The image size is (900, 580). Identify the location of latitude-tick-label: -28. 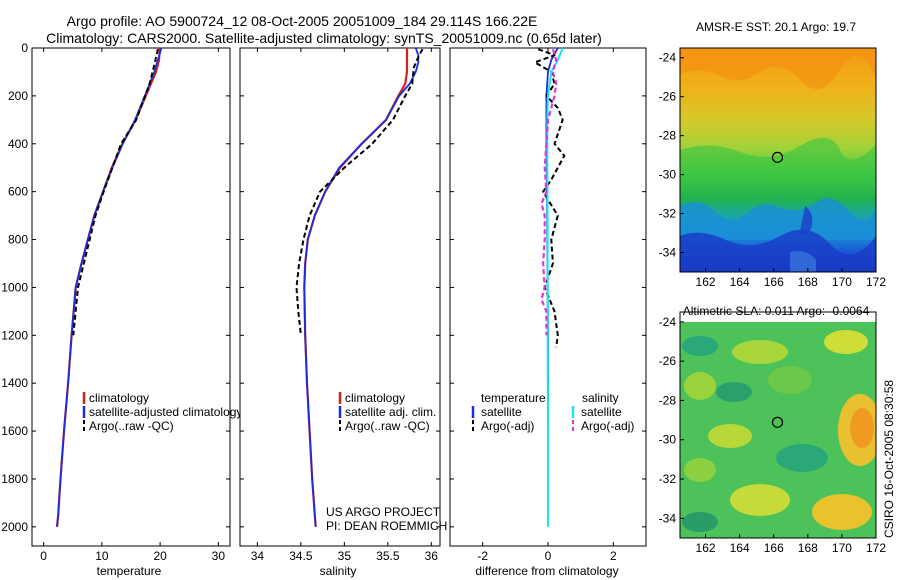
(668, 136).